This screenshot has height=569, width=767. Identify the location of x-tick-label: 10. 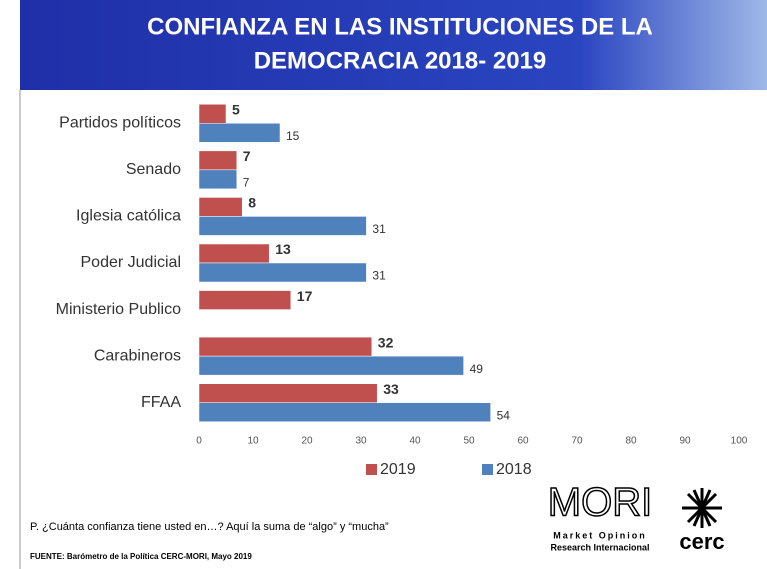
(253, 441).